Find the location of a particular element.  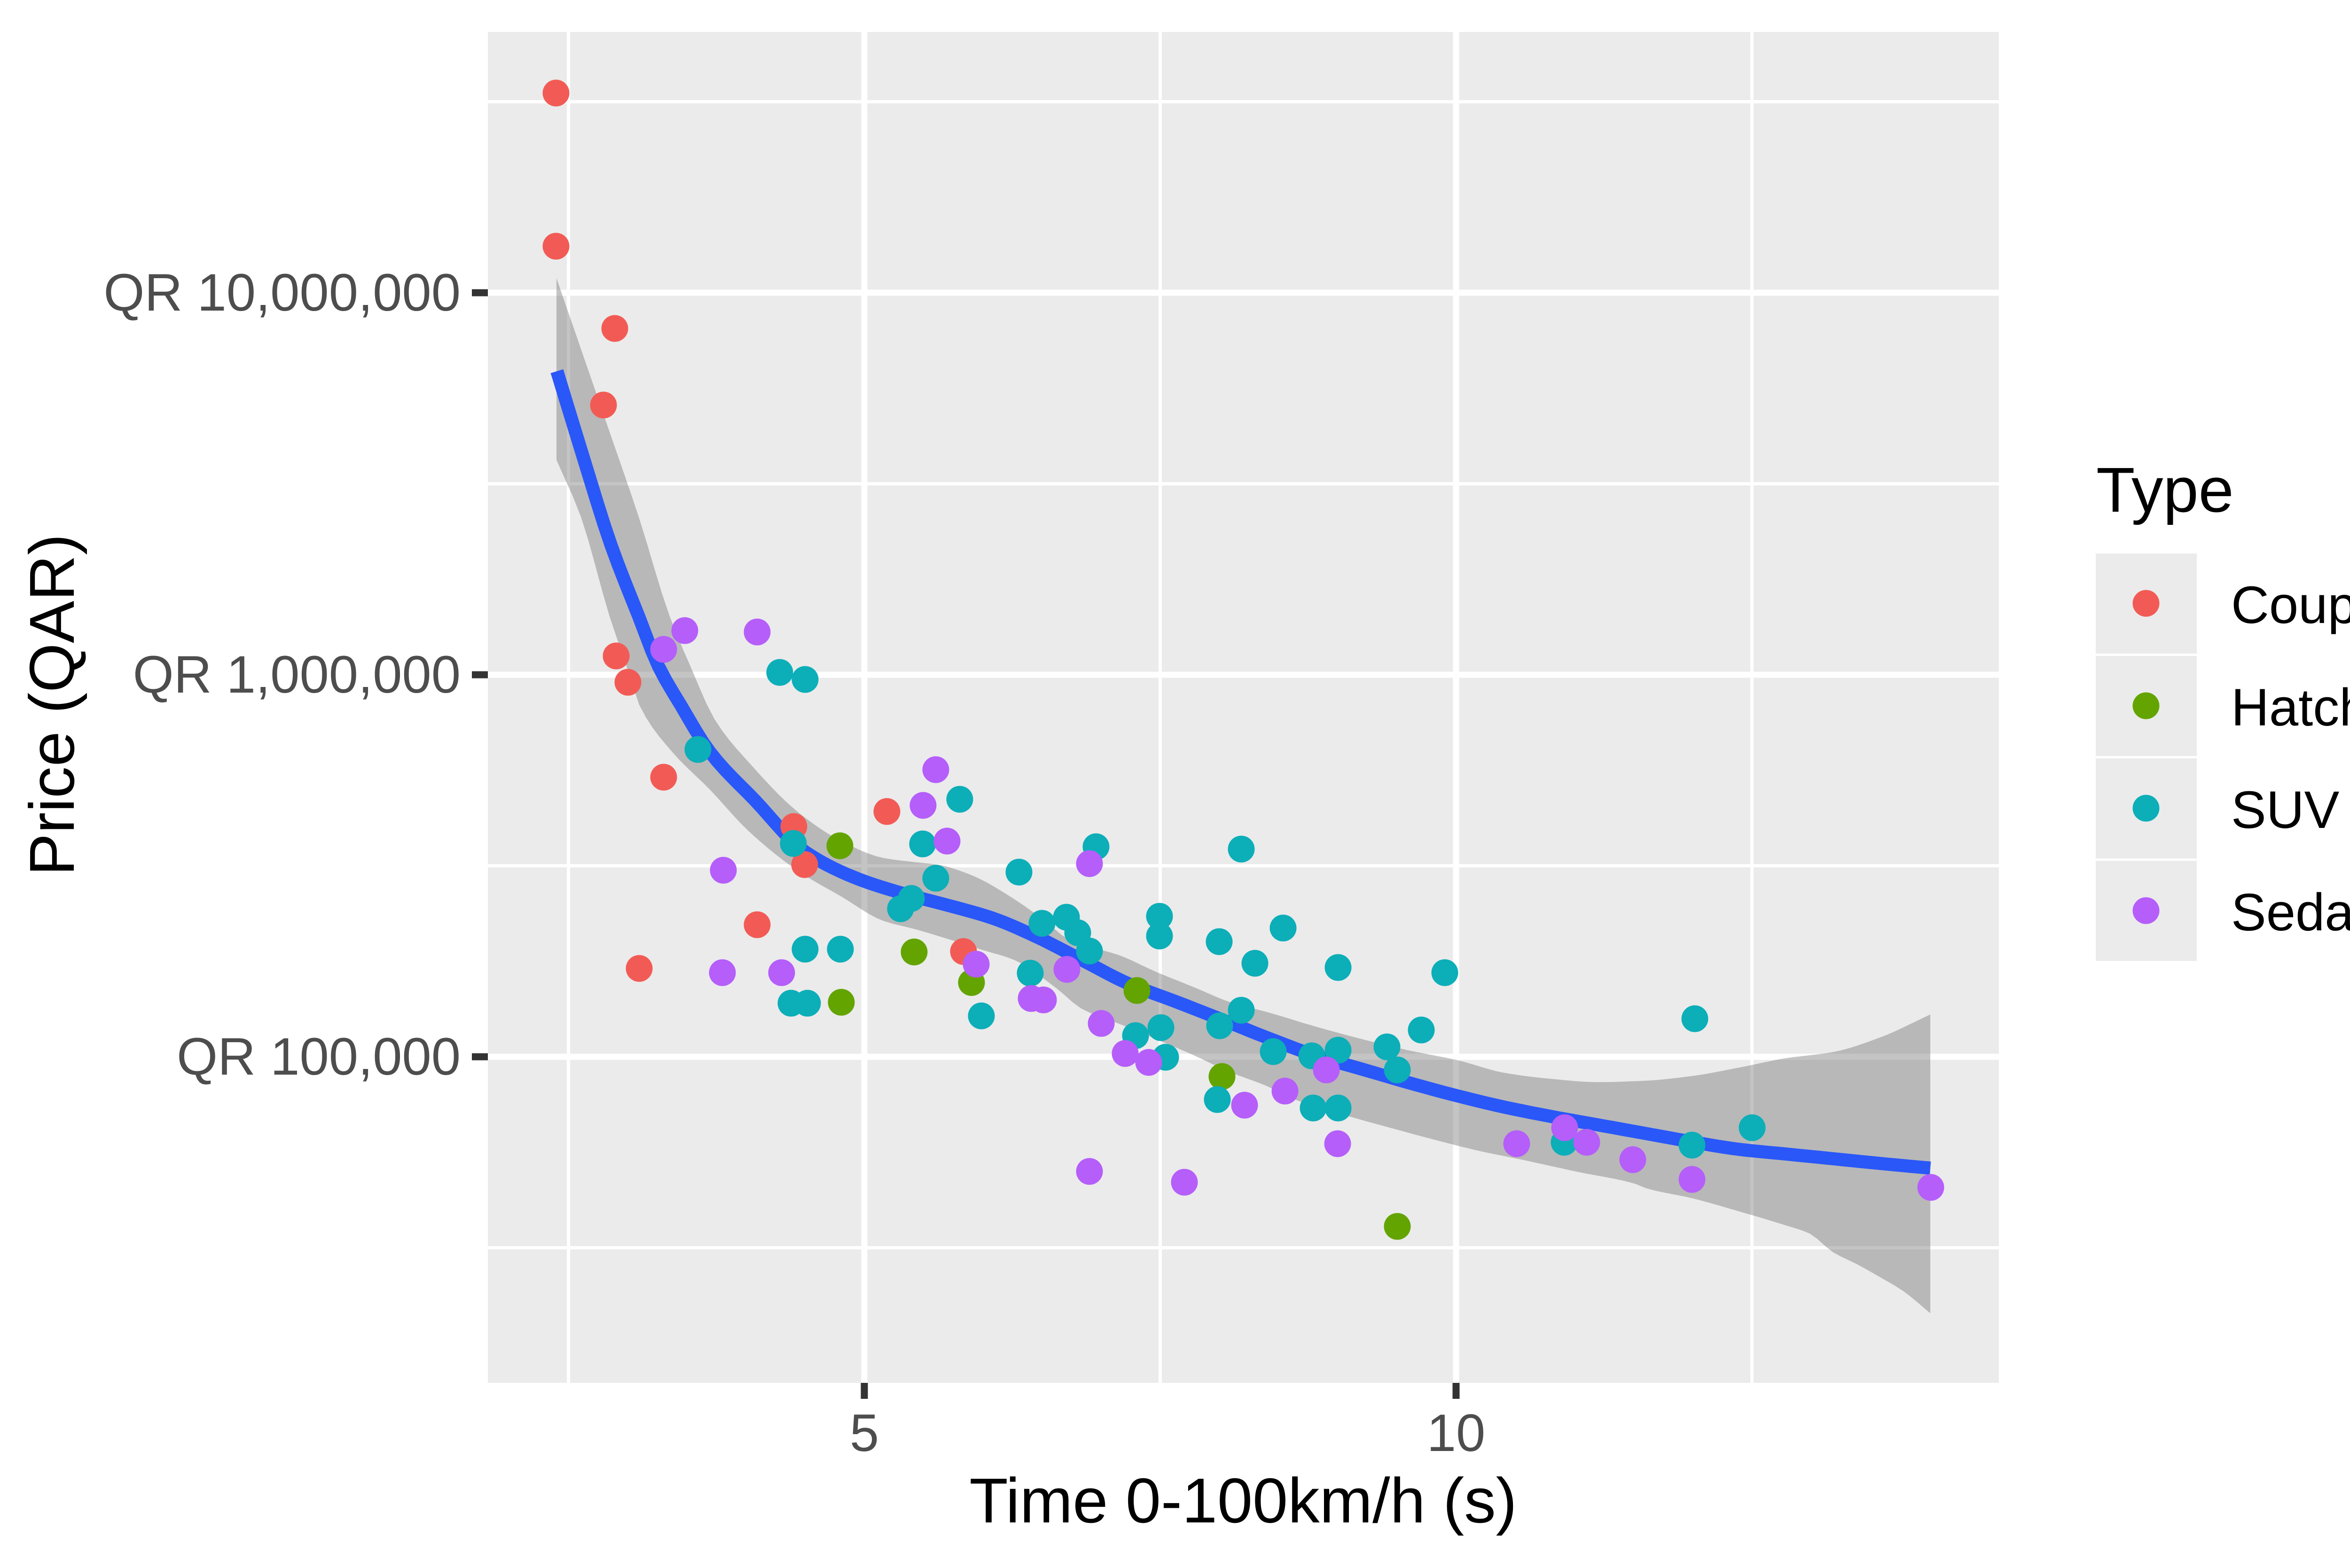

svg-text: QR 100,000 is located at coordinates (319, 1056).